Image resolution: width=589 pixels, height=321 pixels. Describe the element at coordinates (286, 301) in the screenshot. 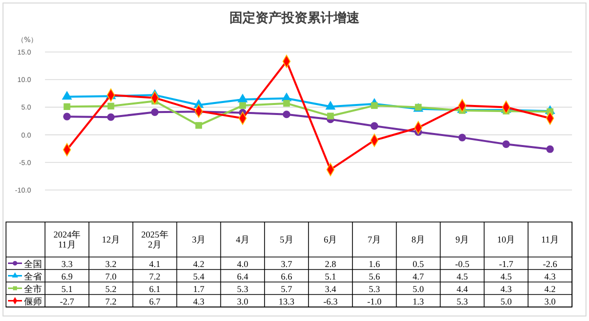

I see `data-label: 13.3` at that location.